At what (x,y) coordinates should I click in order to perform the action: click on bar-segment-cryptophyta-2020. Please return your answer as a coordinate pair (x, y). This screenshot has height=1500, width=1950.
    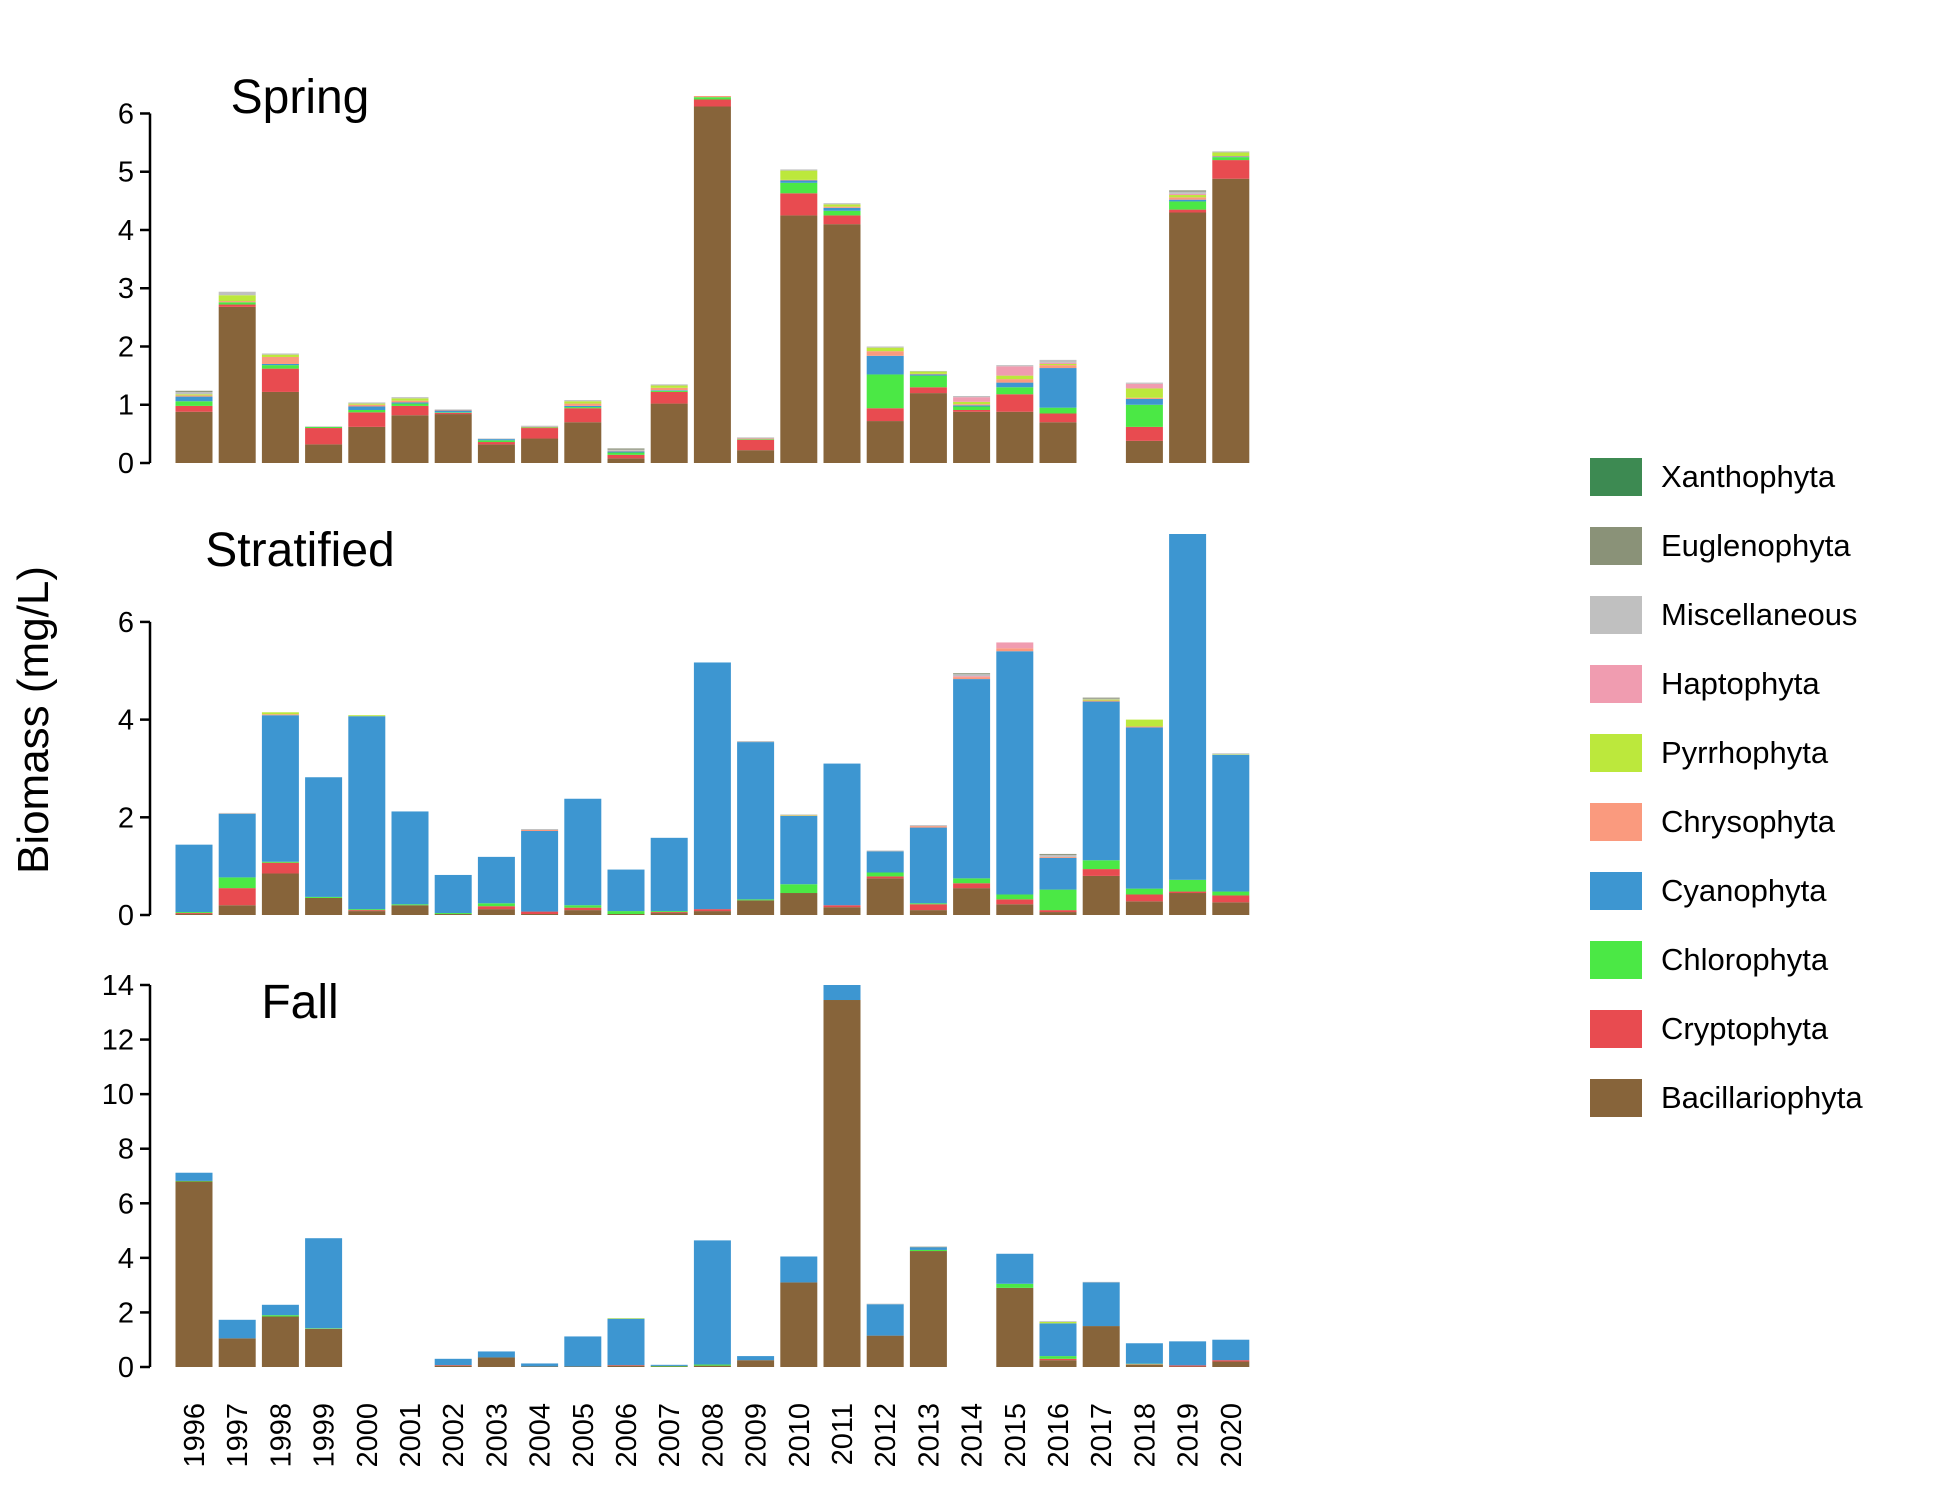
    Looking at the image, I should click on (1231, 899).